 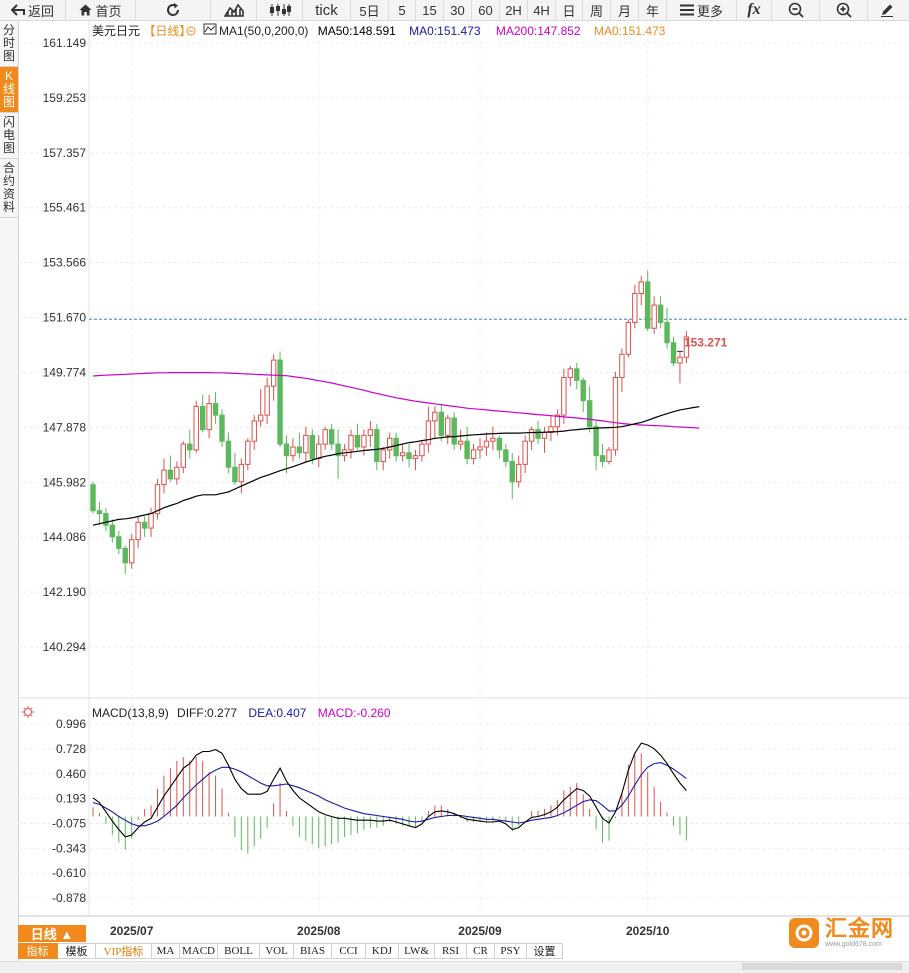 I want to click on refresh-button, so click(x=173, y=10).